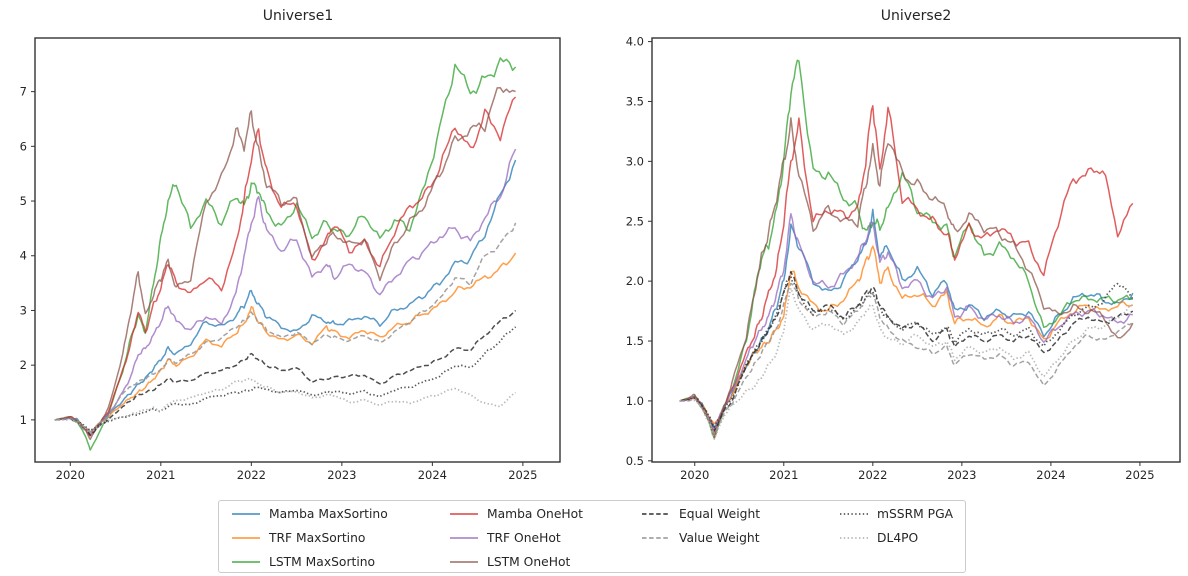 Image resolution: width=1188 pixels, height=576 pixels. I want to click on legend-item-value-weight: Value Weight, so click(700, 538).